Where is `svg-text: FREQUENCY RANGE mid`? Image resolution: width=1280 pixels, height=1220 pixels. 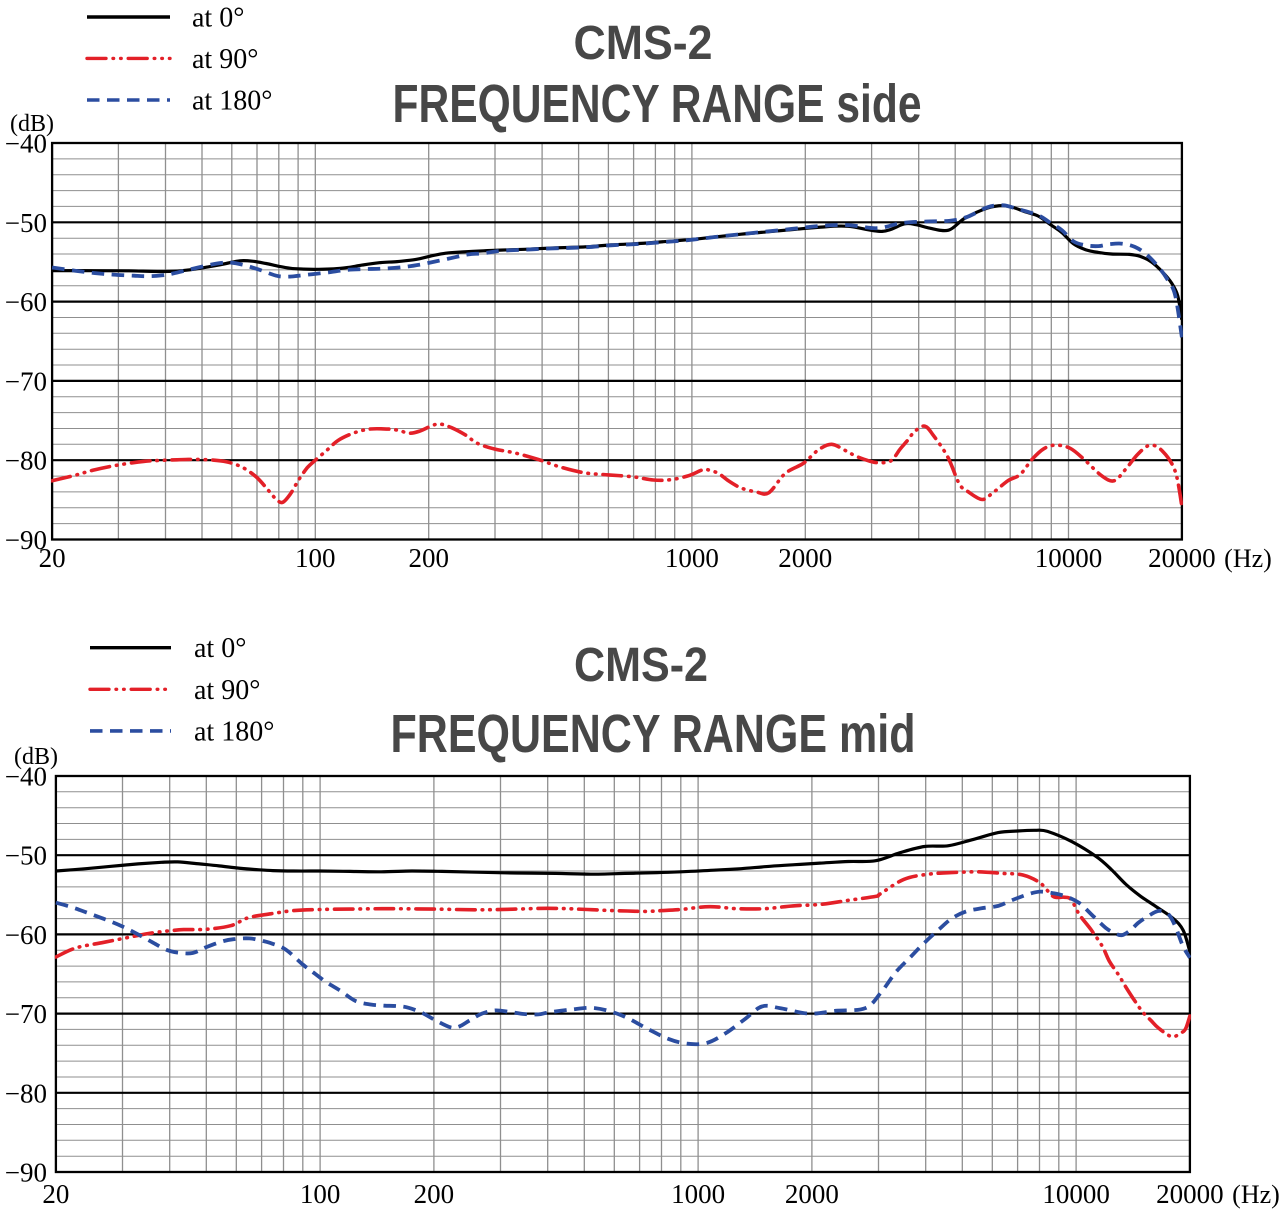
svg-text: FREQUENCY RANGE mid is located at coordinates (653, 734).